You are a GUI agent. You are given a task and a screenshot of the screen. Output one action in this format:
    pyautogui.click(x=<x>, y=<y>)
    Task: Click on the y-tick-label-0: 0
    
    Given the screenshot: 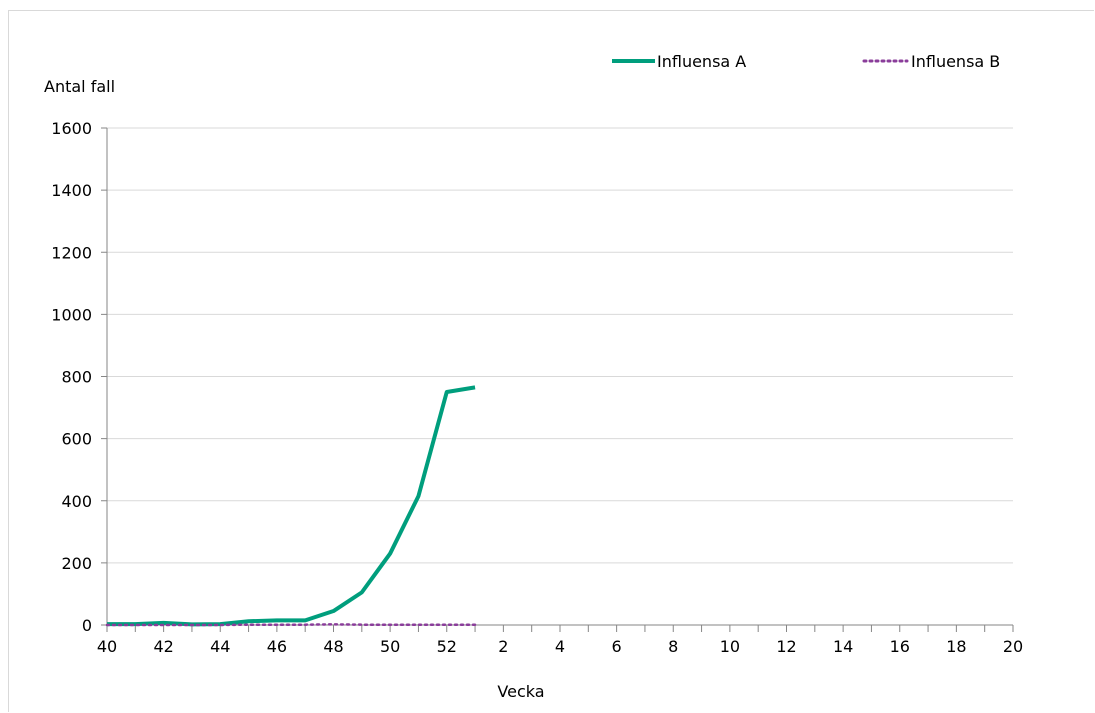 What is the action you would take?
    pyautogui.click(x=87, y=625)
    